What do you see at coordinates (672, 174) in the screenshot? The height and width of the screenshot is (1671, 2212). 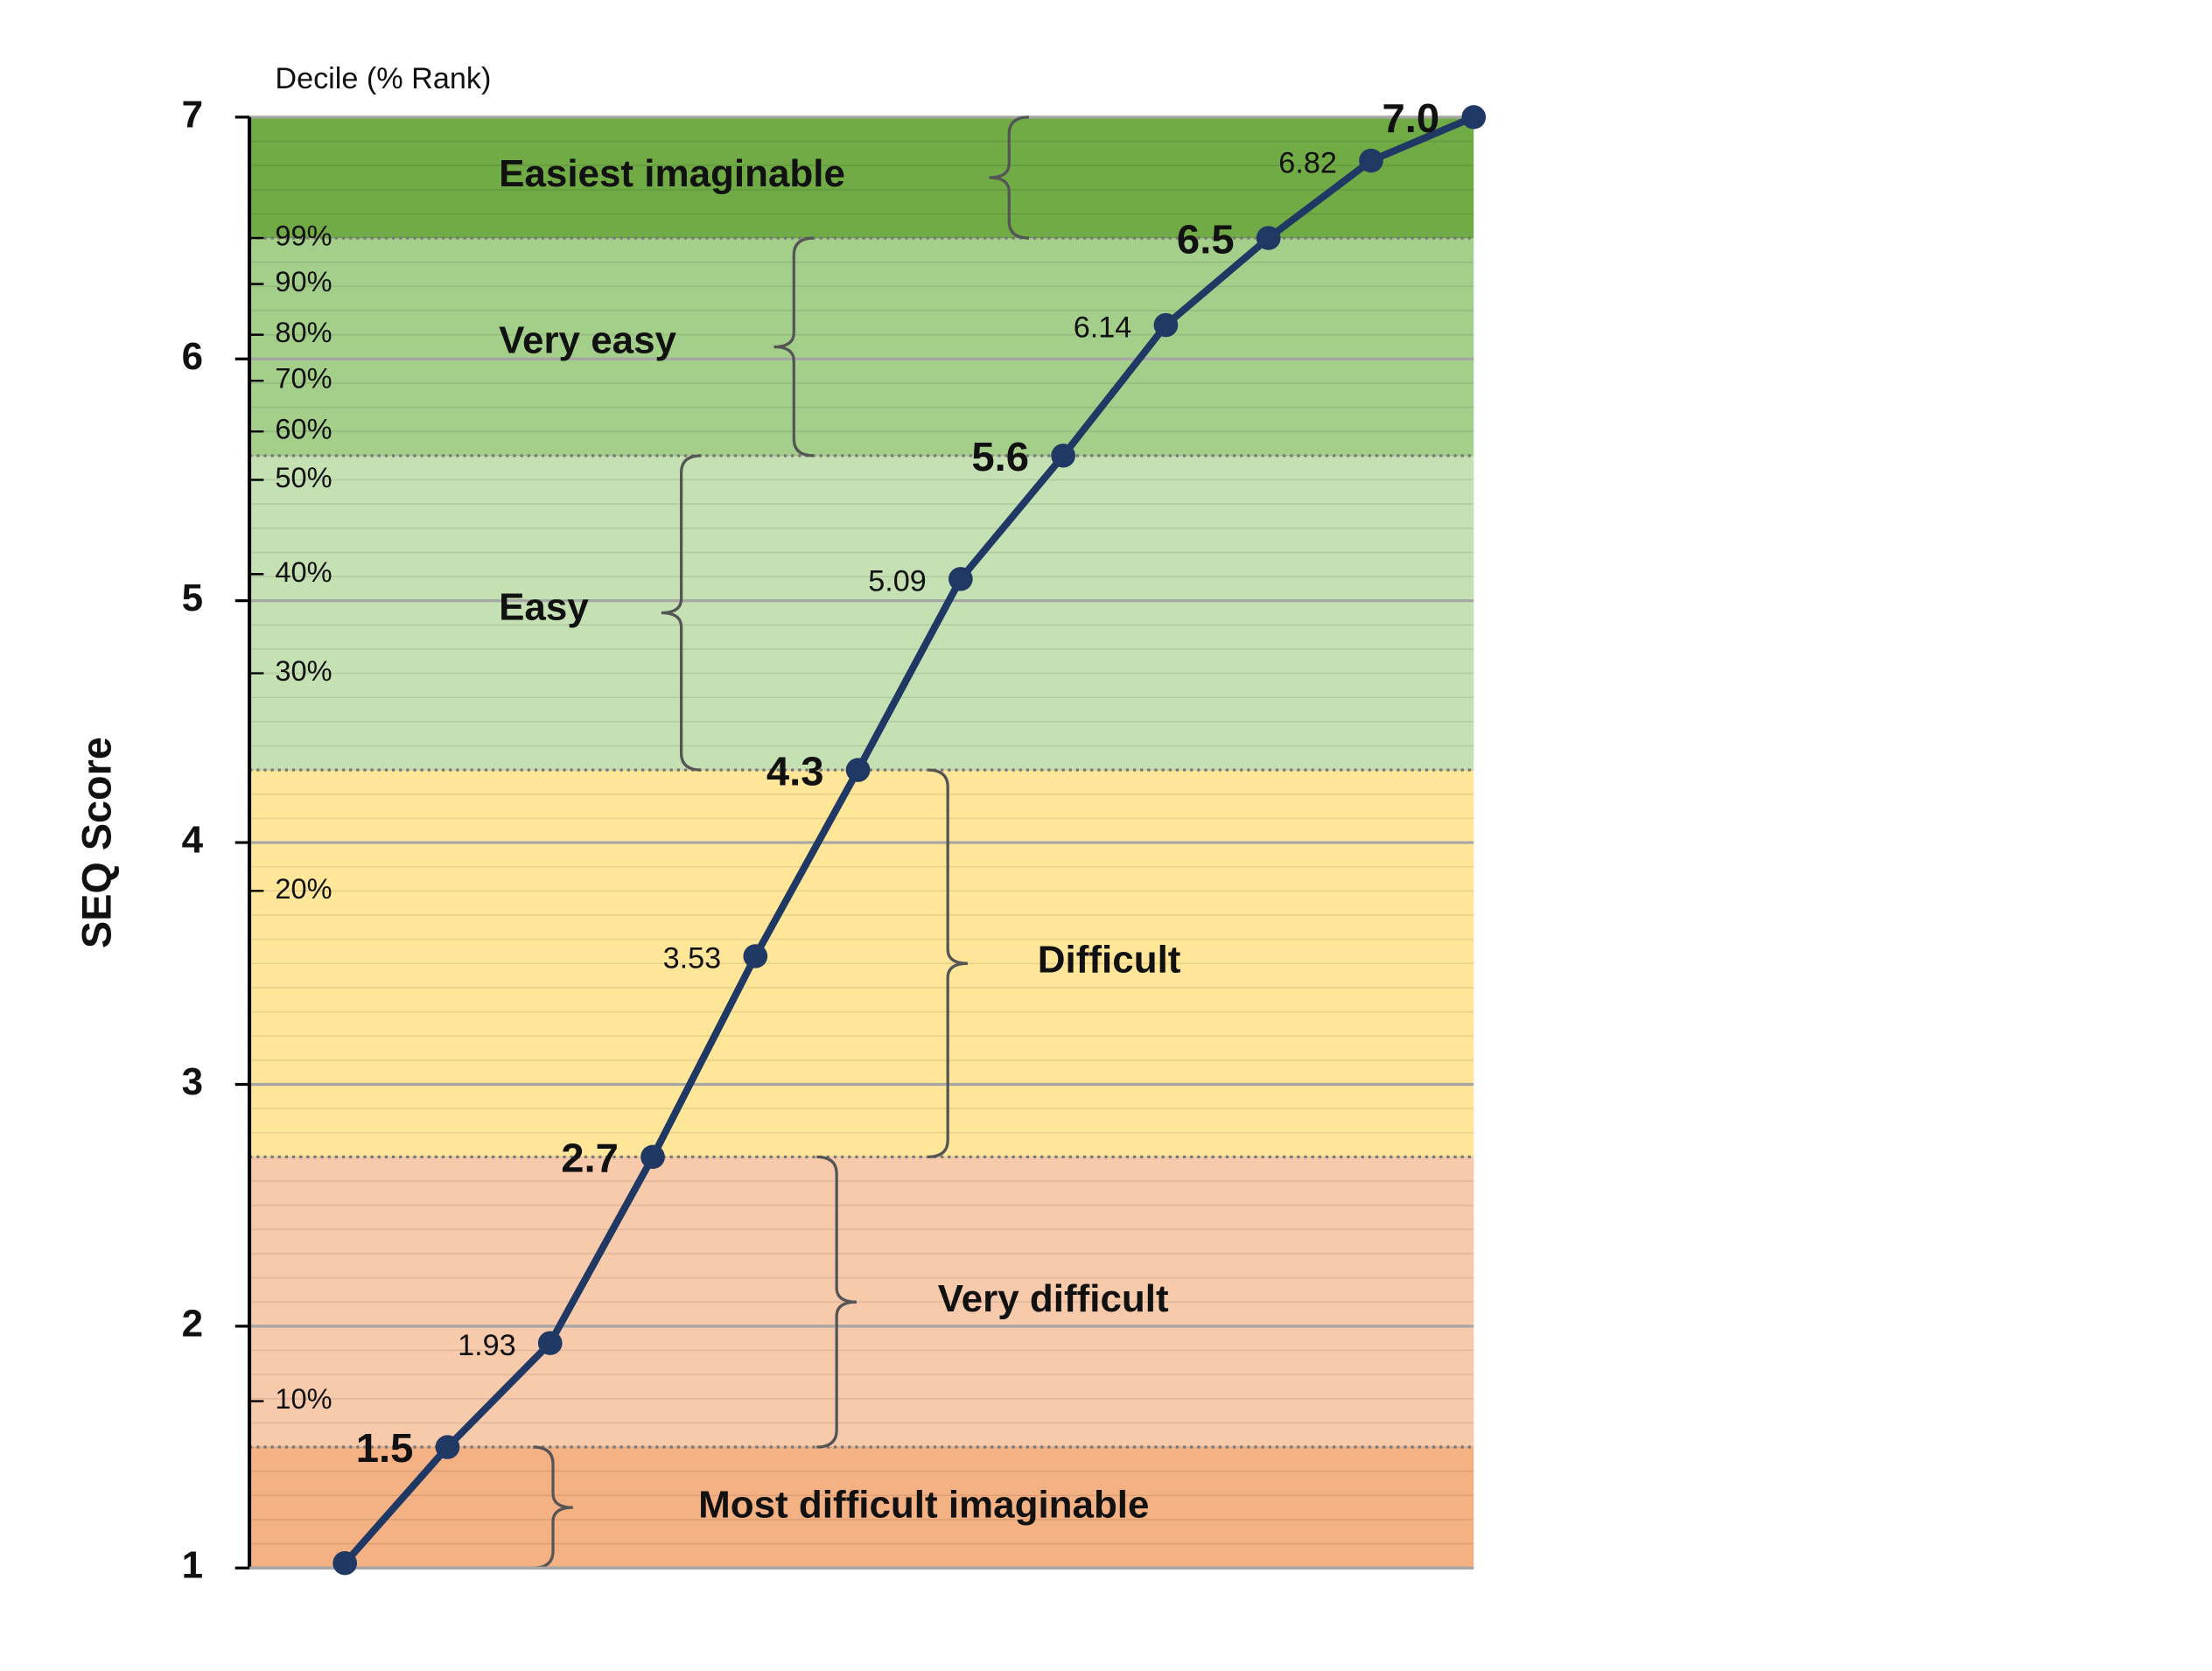 I see `band-label: Easiest imaginable` at bounding box center [672, 174].